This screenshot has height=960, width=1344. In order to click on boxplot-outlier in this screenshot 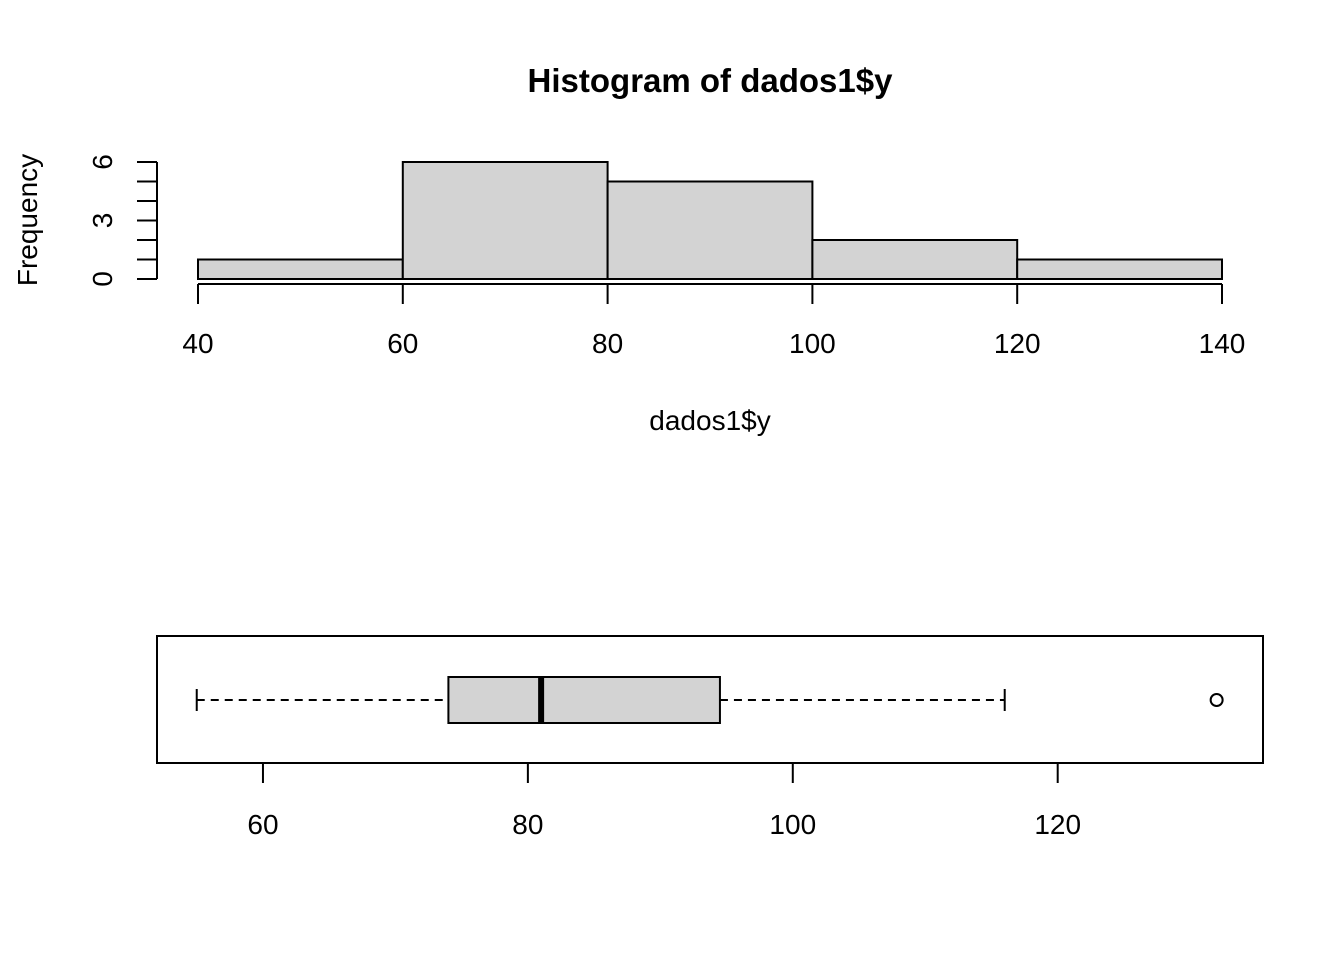, I will do `click(1216, 700)`.